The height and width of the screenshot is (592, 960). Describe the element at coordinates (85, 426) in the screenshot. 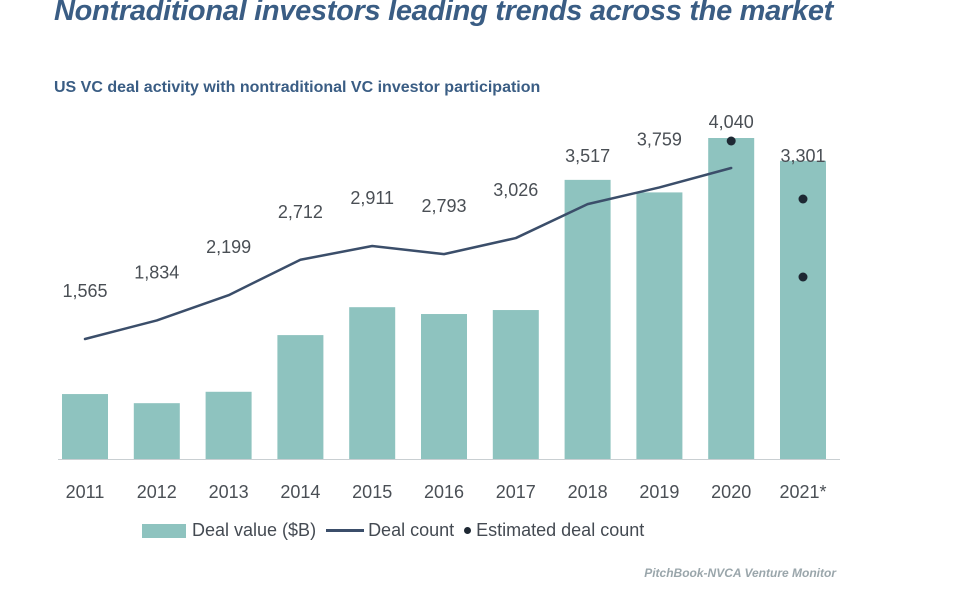

I see `bar-2011` at that location.